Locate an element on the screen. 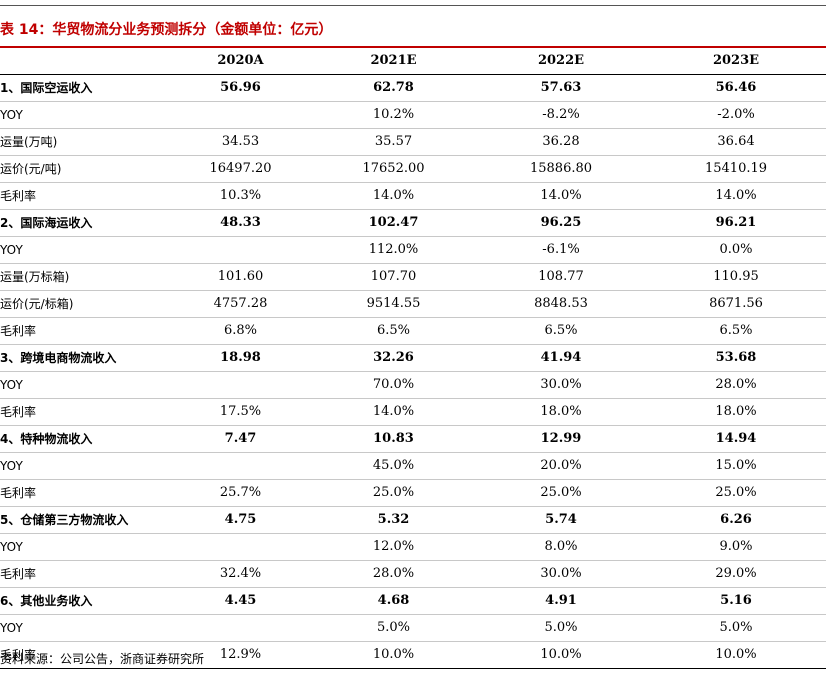  table-cell: 102.47 is located at coordinates (393, 223).